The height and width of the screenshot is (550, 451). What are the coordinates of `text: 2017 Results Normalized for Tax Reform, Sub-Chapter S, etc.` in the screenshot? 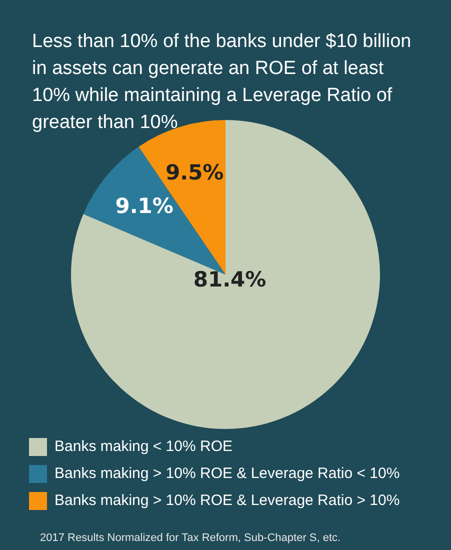 It's located at (190, 538).